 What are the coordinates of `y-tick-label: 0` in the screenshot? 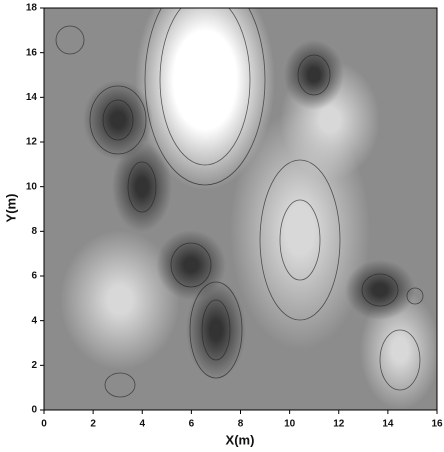 It's located at (34, 410).